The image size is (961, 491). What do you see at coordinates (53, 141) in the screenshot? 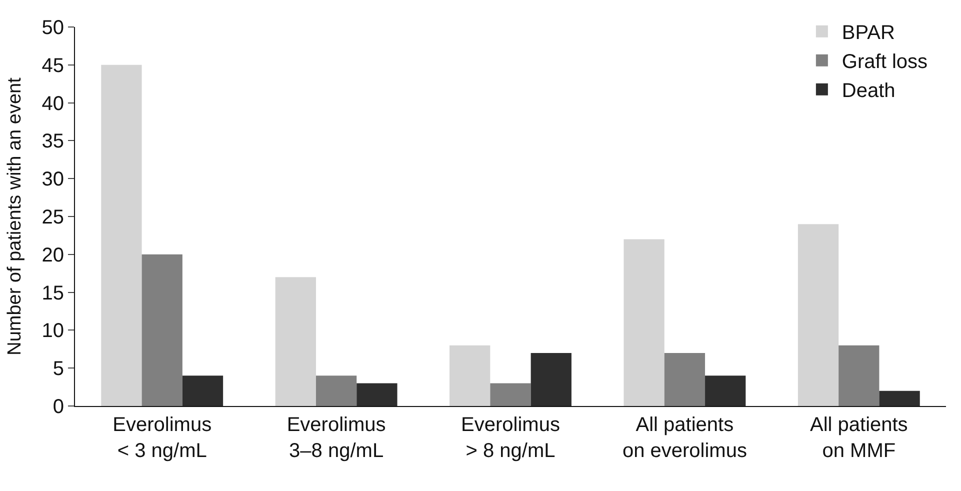
I see `y-tick-label: 35` at bounding box center [53, 141].